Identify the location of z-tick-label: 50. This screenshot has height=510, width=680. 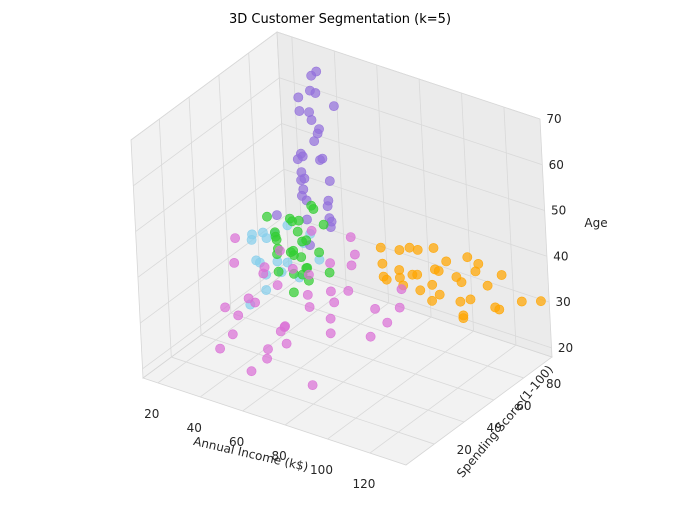
(558, 211).